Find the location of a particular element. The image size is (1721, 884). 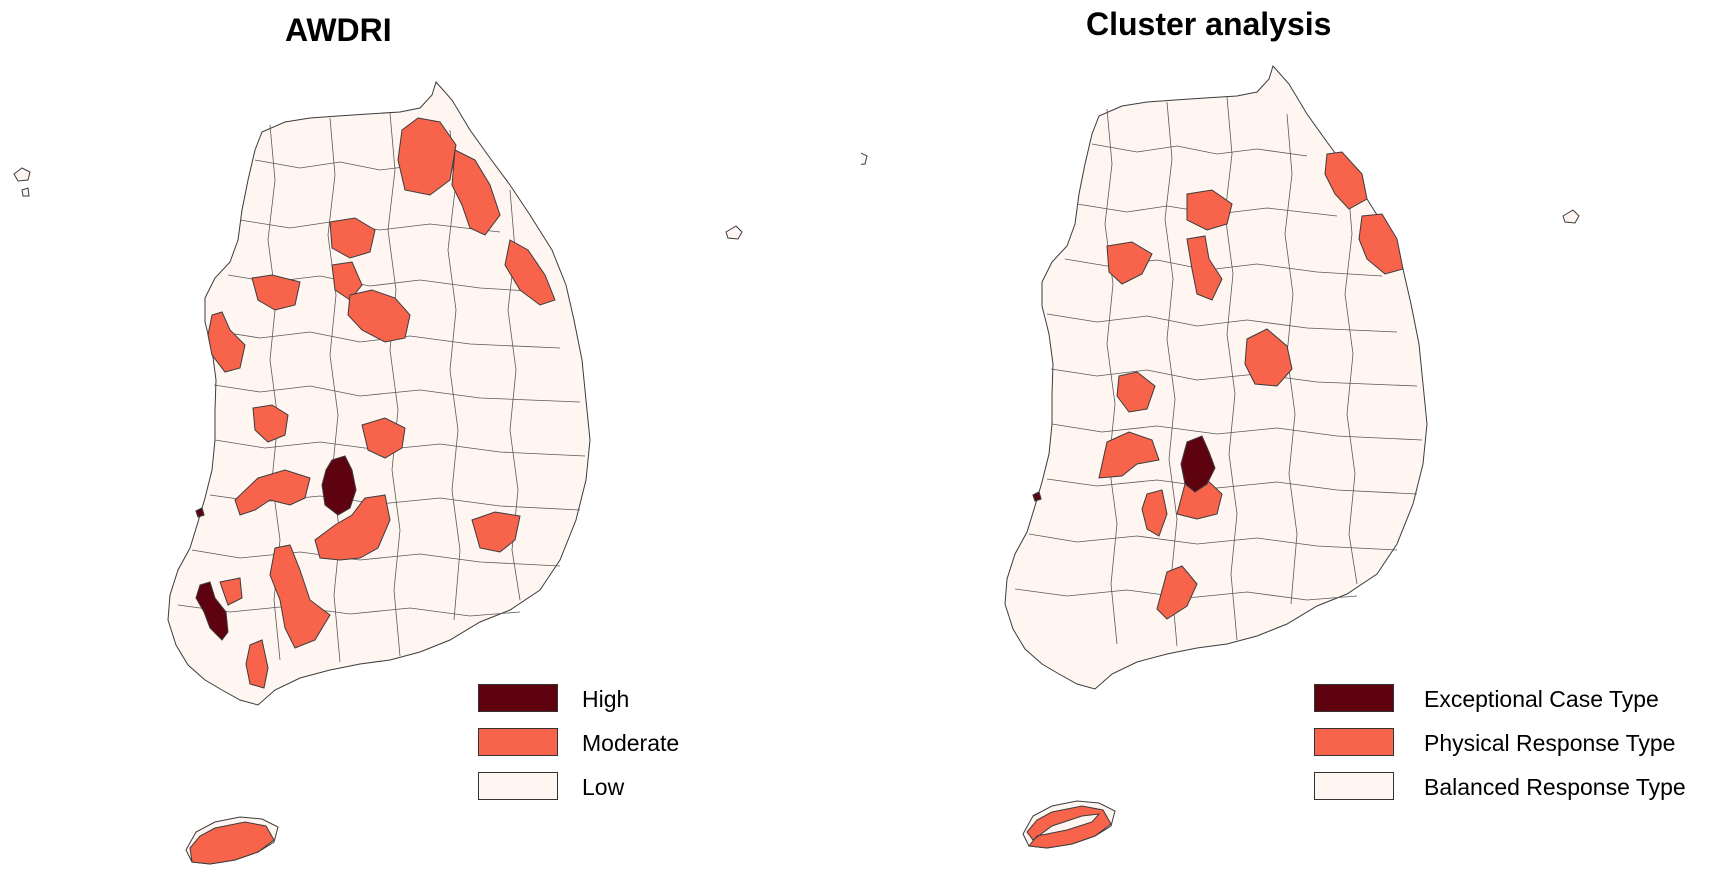

exceptional-case-districts is located at coordinates (1124, 468).